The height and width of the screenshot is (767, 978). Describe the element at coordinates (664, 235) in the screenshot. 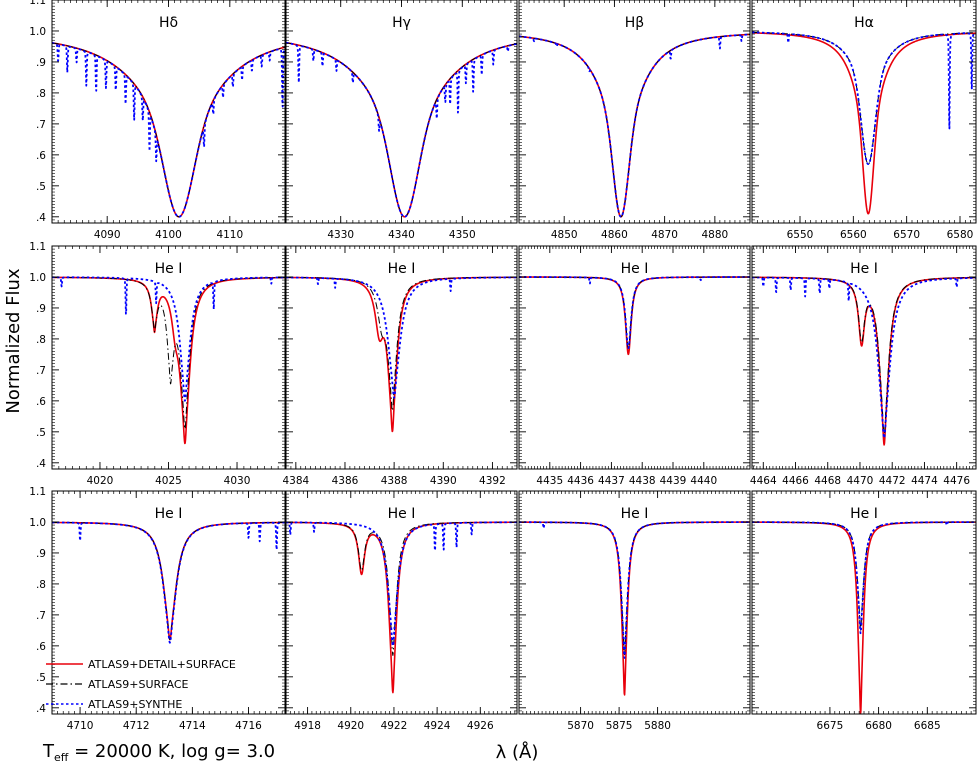

I see `x-tick-label: 4870` at that location.